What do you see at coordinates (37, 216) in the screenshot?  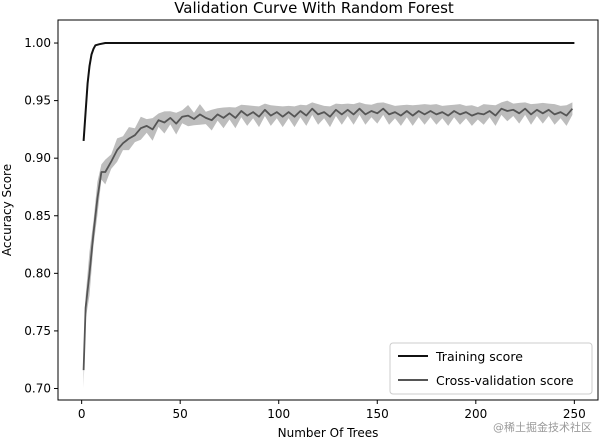 I see `y-tick-label: 0.85` at bounding box center [37, 216].